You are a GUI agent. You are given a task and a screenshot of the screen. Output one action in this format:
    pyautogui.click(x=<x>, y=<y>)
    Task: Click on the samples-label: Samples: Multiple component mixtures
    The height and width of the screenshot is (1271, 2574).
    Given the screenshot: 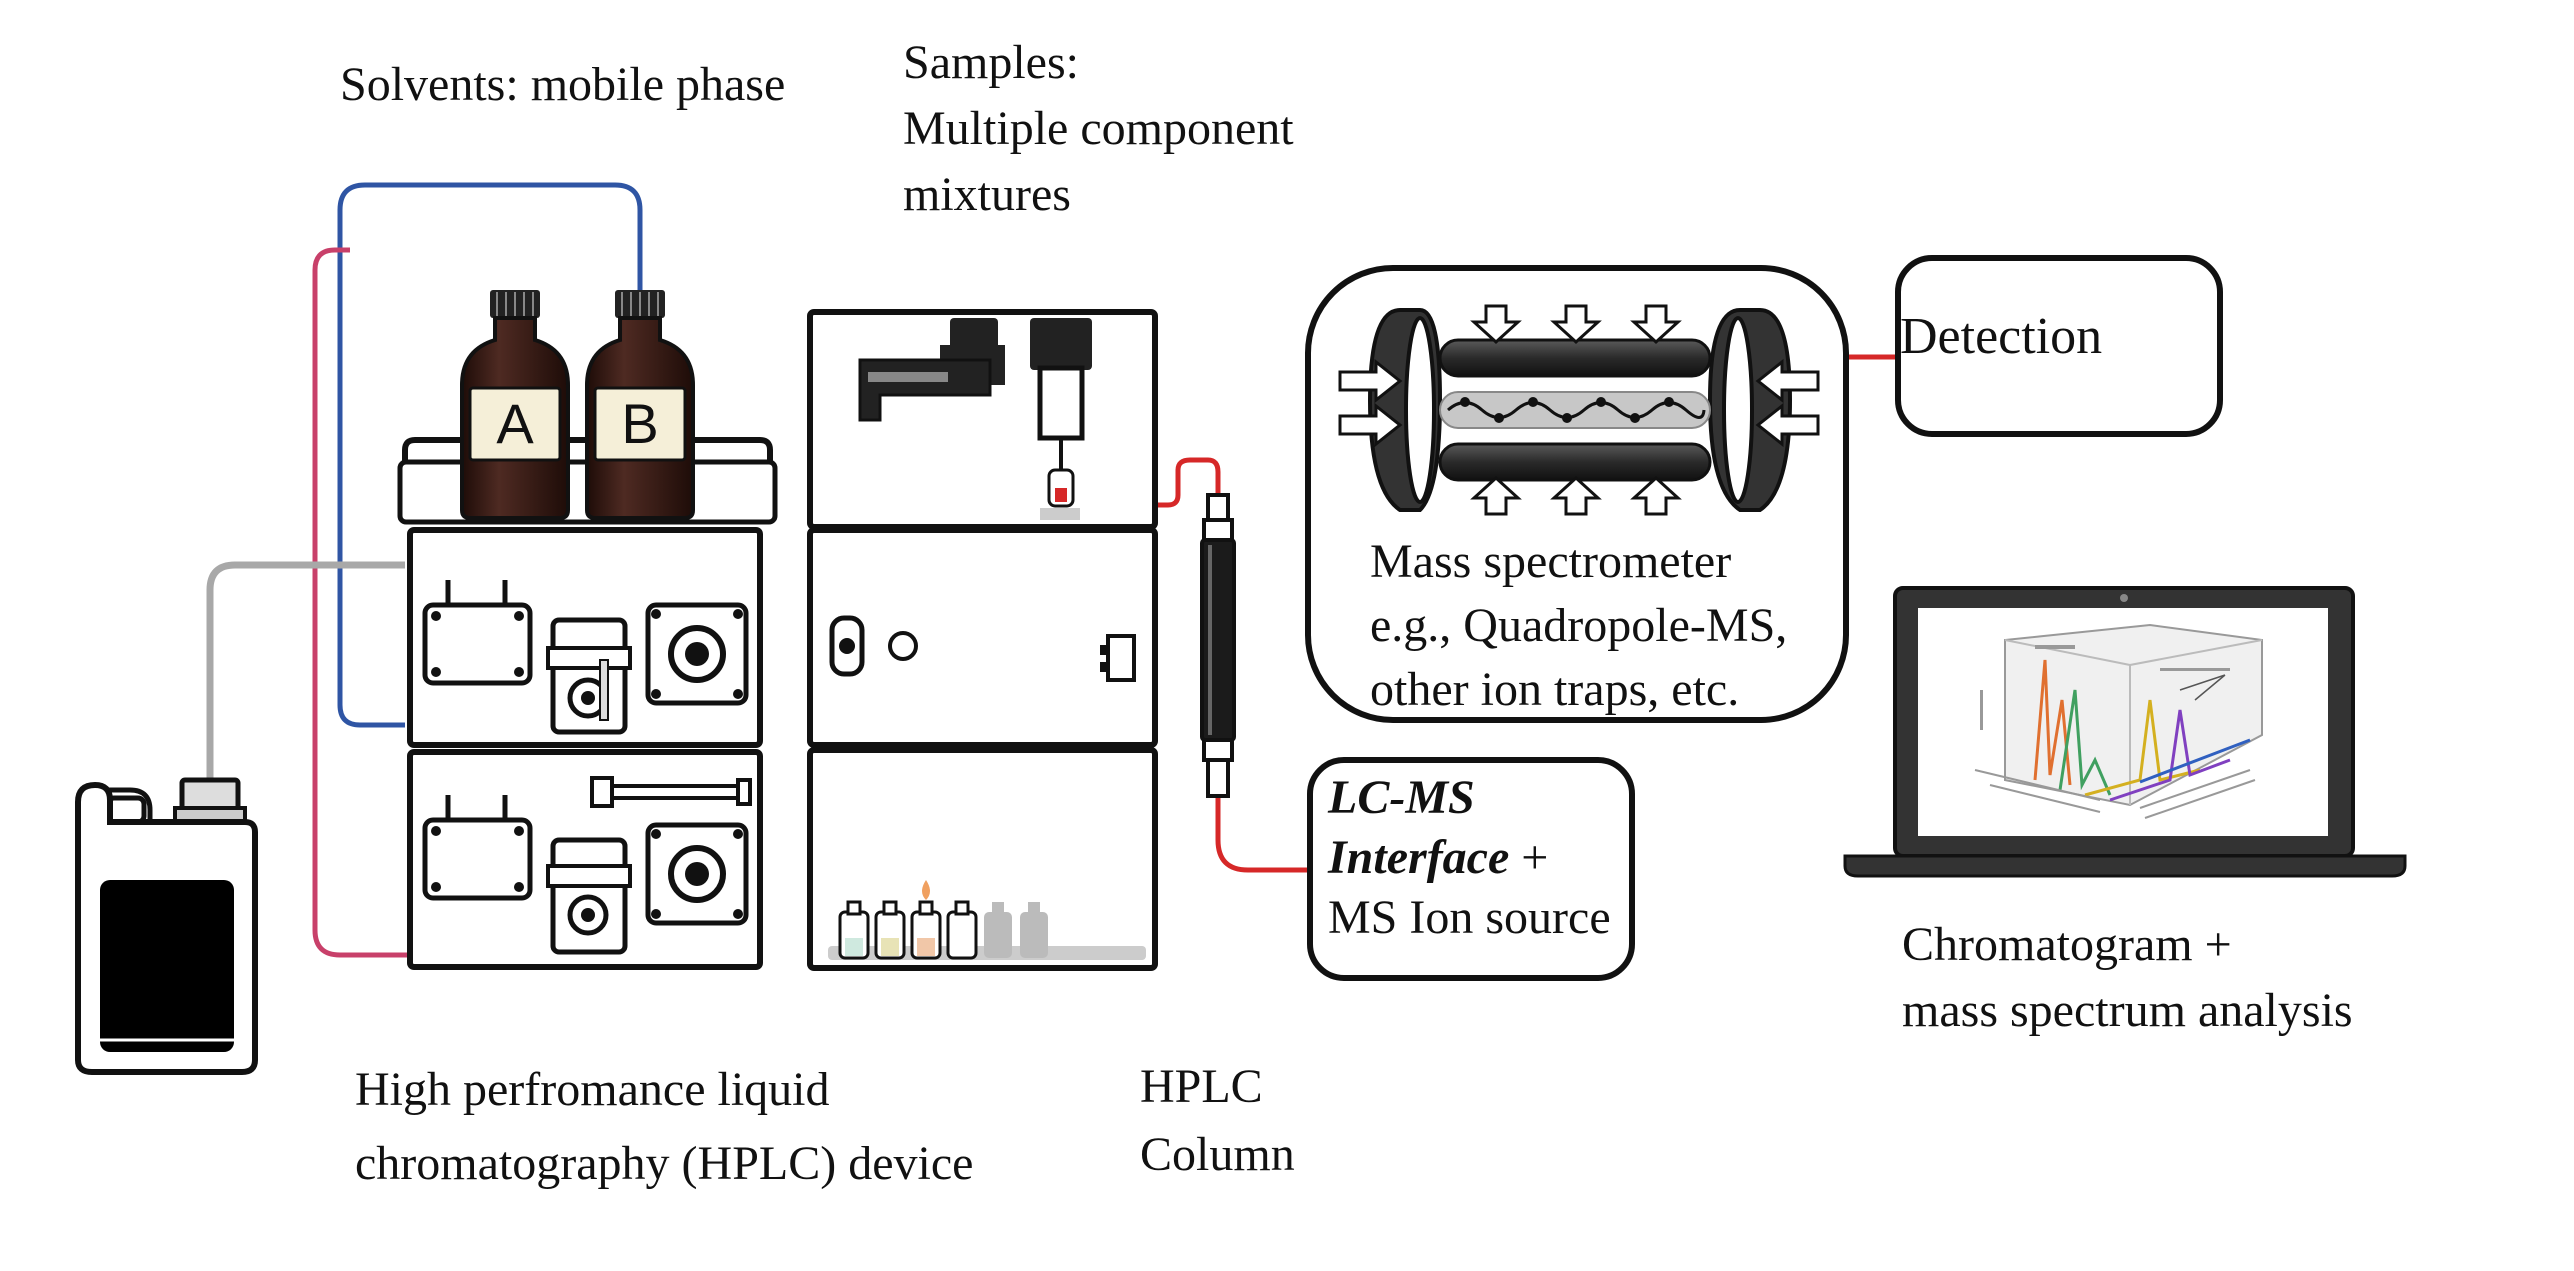 What is the action you would take?
    pyautogui.click(x=1098, y=129)
    